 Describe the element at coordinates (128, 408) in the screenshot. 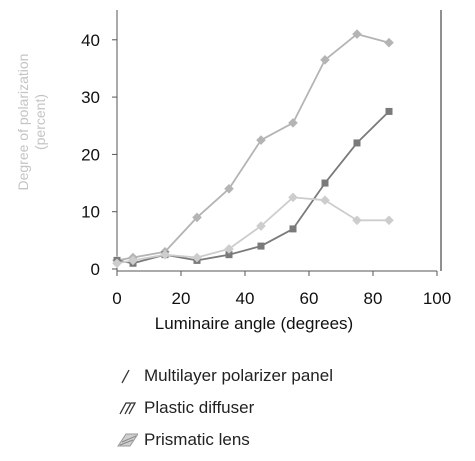

I see `double-slash-icon` at that location.